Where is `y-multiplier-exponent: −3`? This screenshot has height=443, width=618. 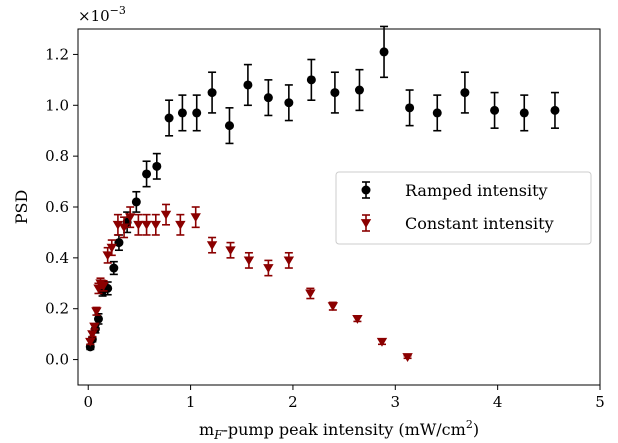
y-multiplier-exponent: −3 is located at coordinates (118, 10).